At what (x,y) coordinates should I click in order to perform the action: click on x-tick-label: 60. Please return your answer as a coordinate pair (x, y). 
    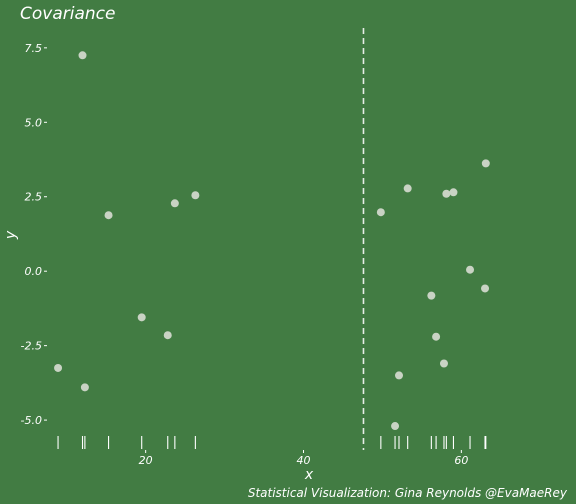
    Looking at the image, I should click on (461, 460).